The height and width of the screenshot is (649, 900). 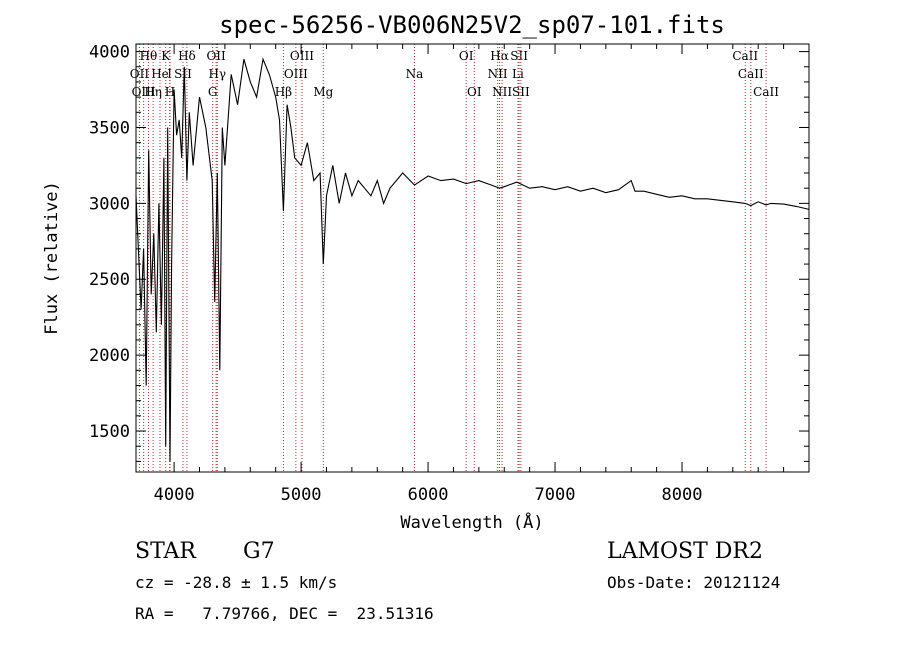 I want to click on marker-label-24: Mg, so click(x=323, y=92).